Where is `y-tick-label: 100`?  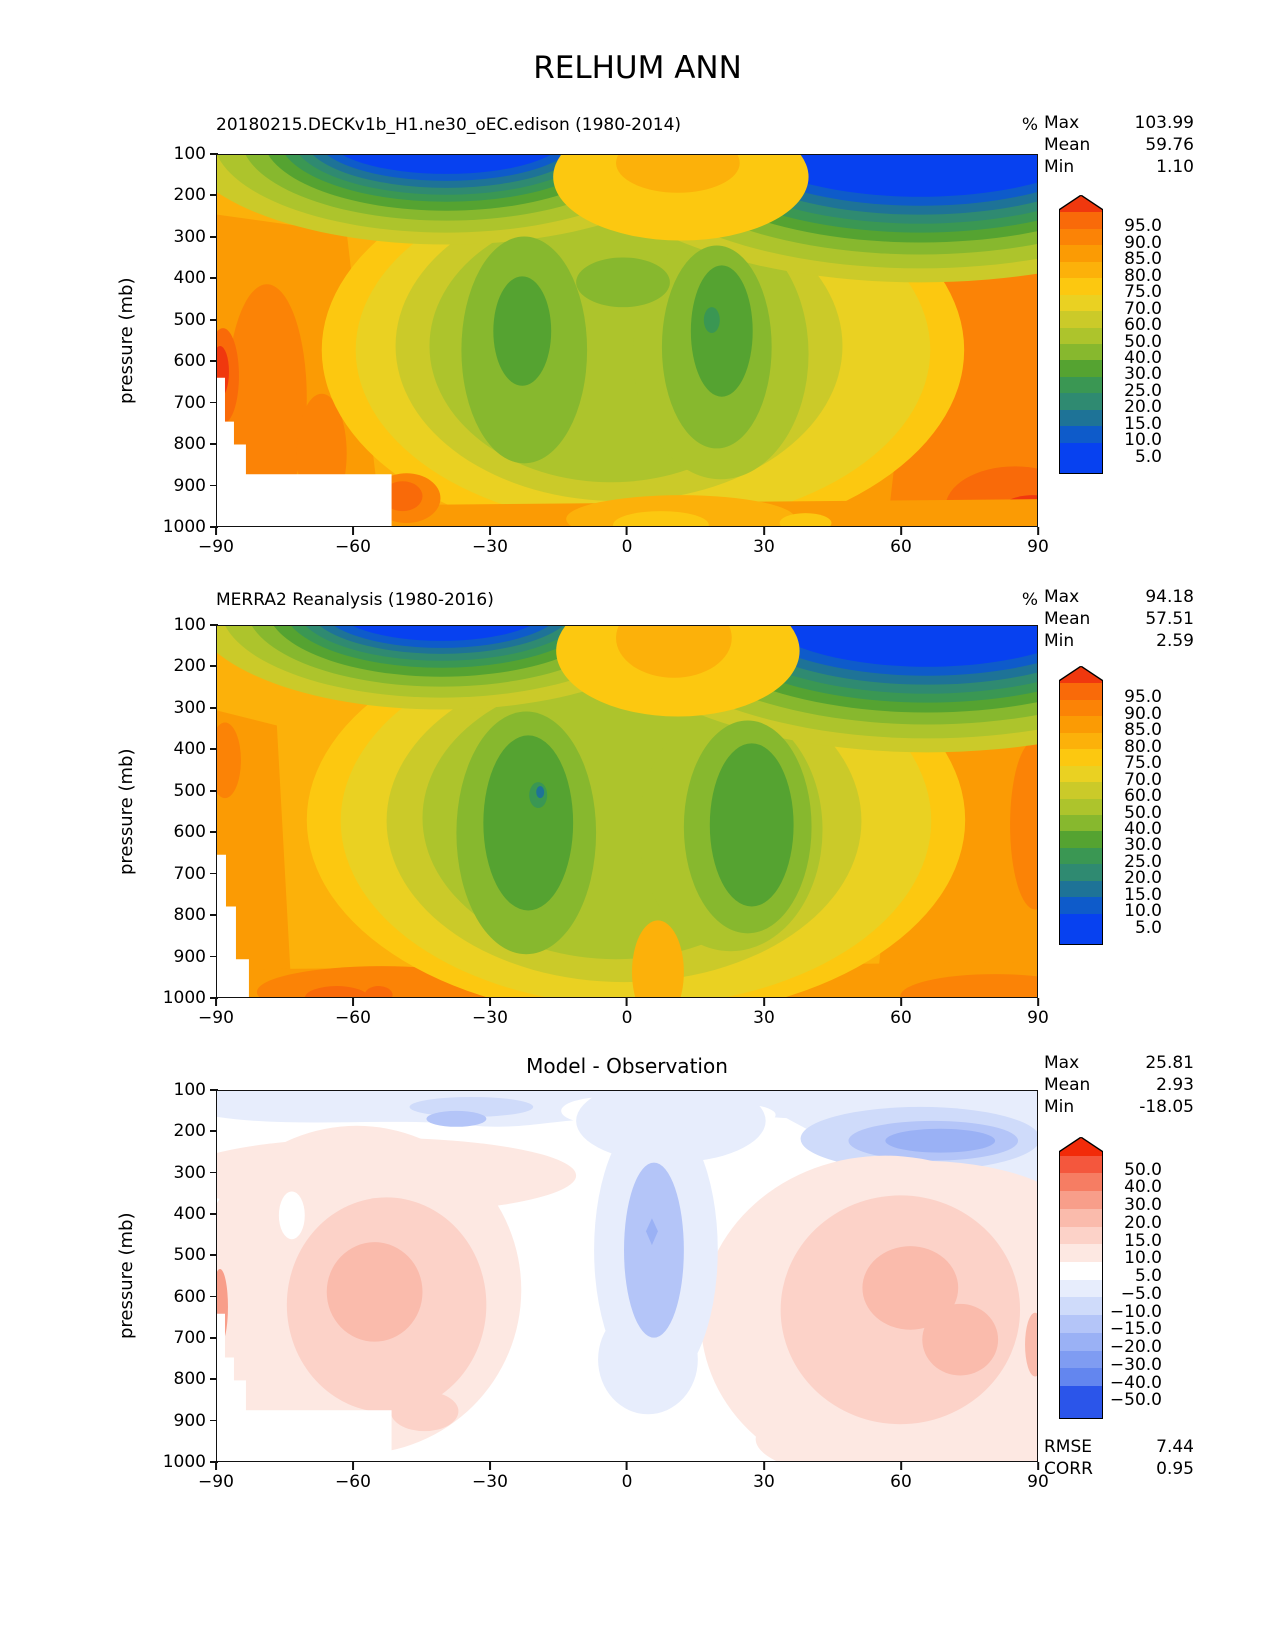 y-tick-label: 100 is located at coordinates (172, 1090).